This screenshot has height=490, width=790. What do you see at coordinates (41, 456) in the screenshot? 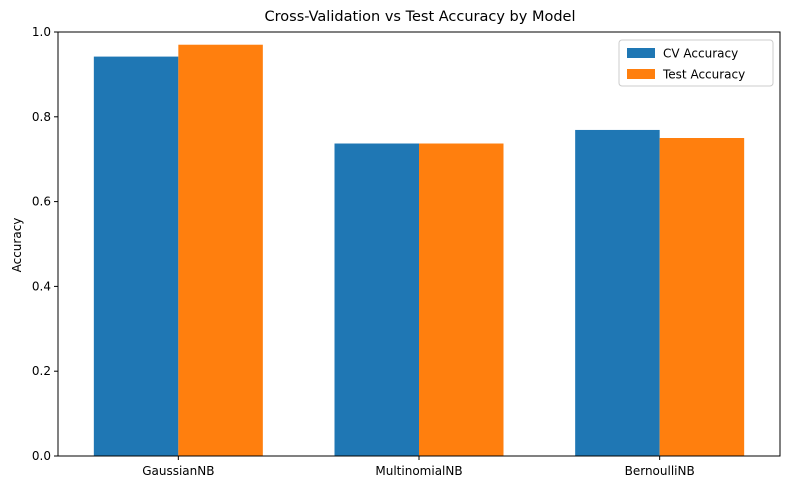
I see `y-tick-label: 0.0` at bounding box center [41, 456].